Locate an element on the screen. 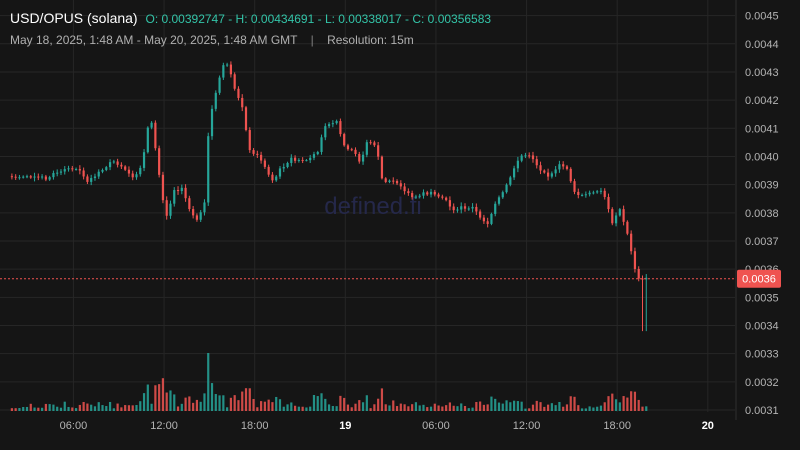 The height and width of the screenshot is (450, 800). current-price-badge is located at coordinates (759, 278).